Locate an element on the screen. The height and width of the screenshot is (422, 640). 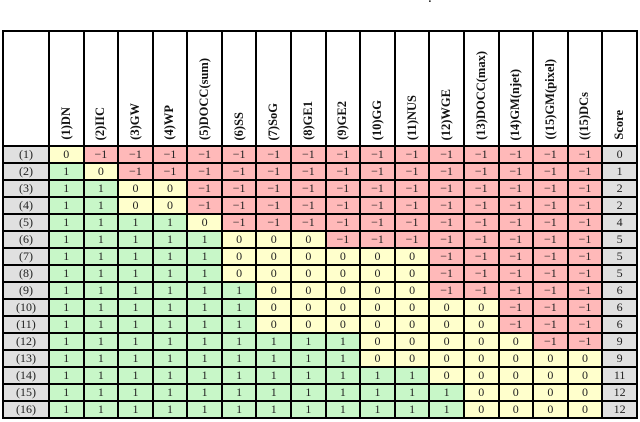
score-cell: 12 is located at coordinates (619, 409).